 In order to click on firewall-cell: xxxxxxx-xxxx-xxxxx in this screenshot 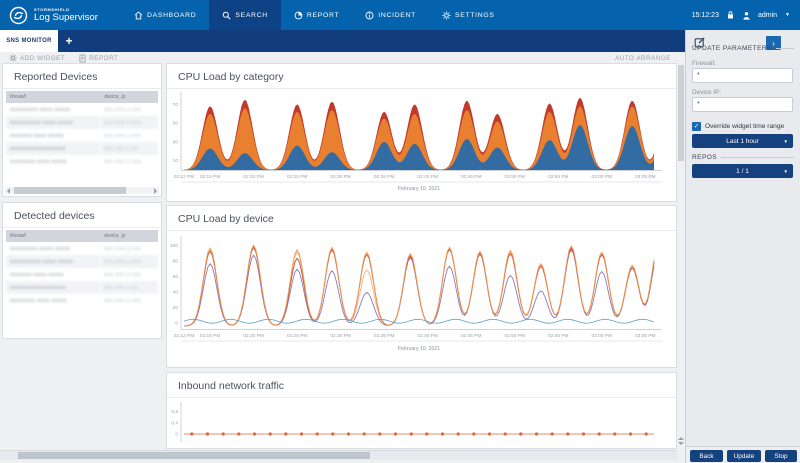, I will do `click(37, 135)`.